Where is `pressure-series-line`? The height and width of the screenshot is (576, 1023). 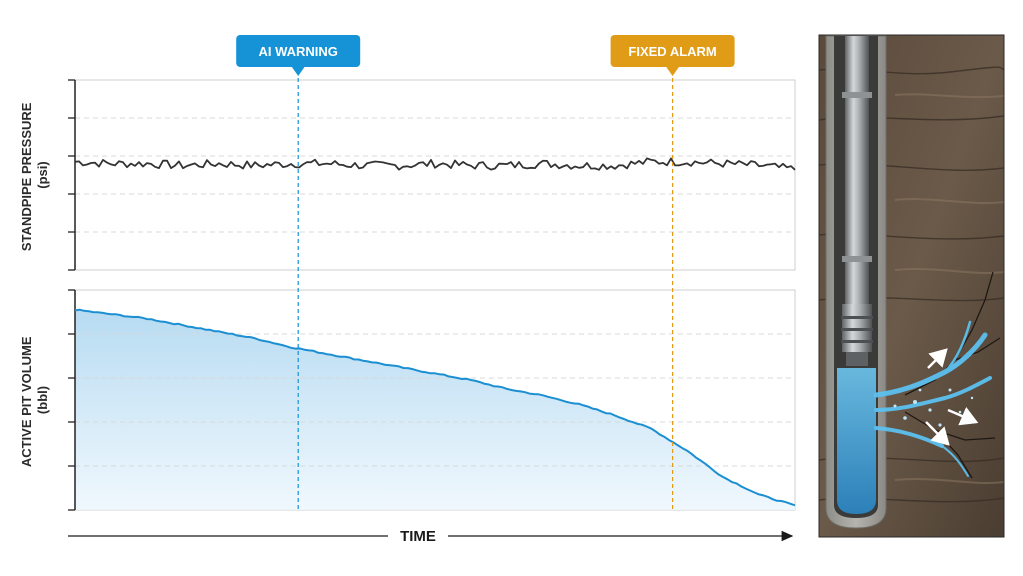
pressure-series-line is located at coordinates (435, 164).